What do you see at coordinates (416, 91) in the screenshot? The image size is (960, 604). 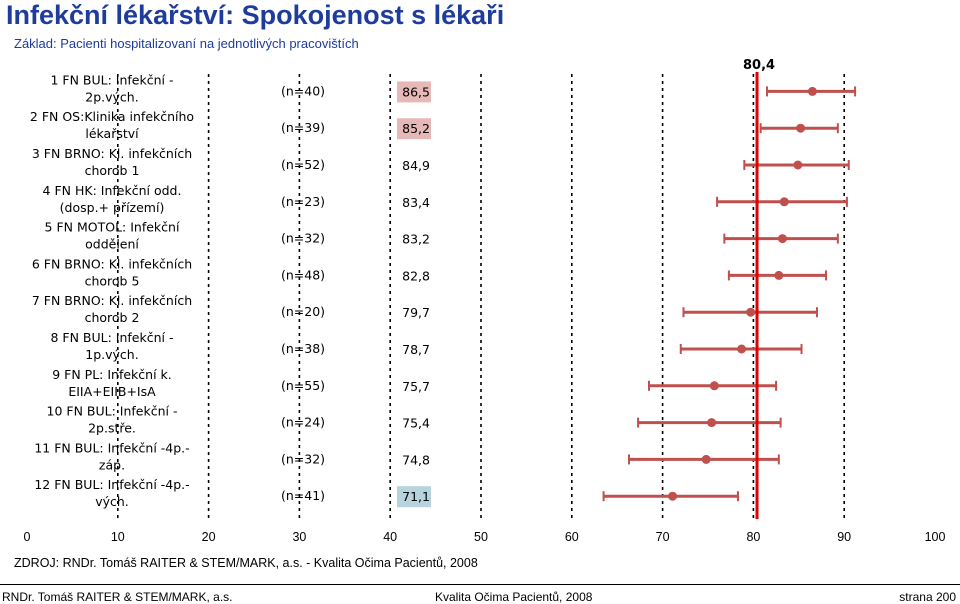 I see `value-label: 86,5` at bounding box center [416, 91].